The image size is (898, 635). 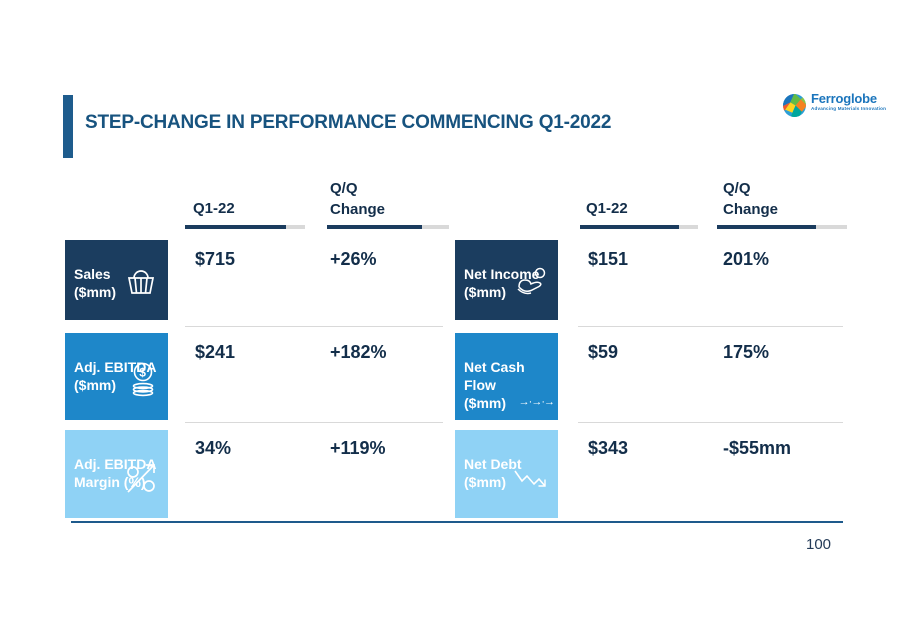 What do you see at coordinates (141, 478) in the screenshot?
I see `percent-trend-up-icon` at bounding box center [141, 478].